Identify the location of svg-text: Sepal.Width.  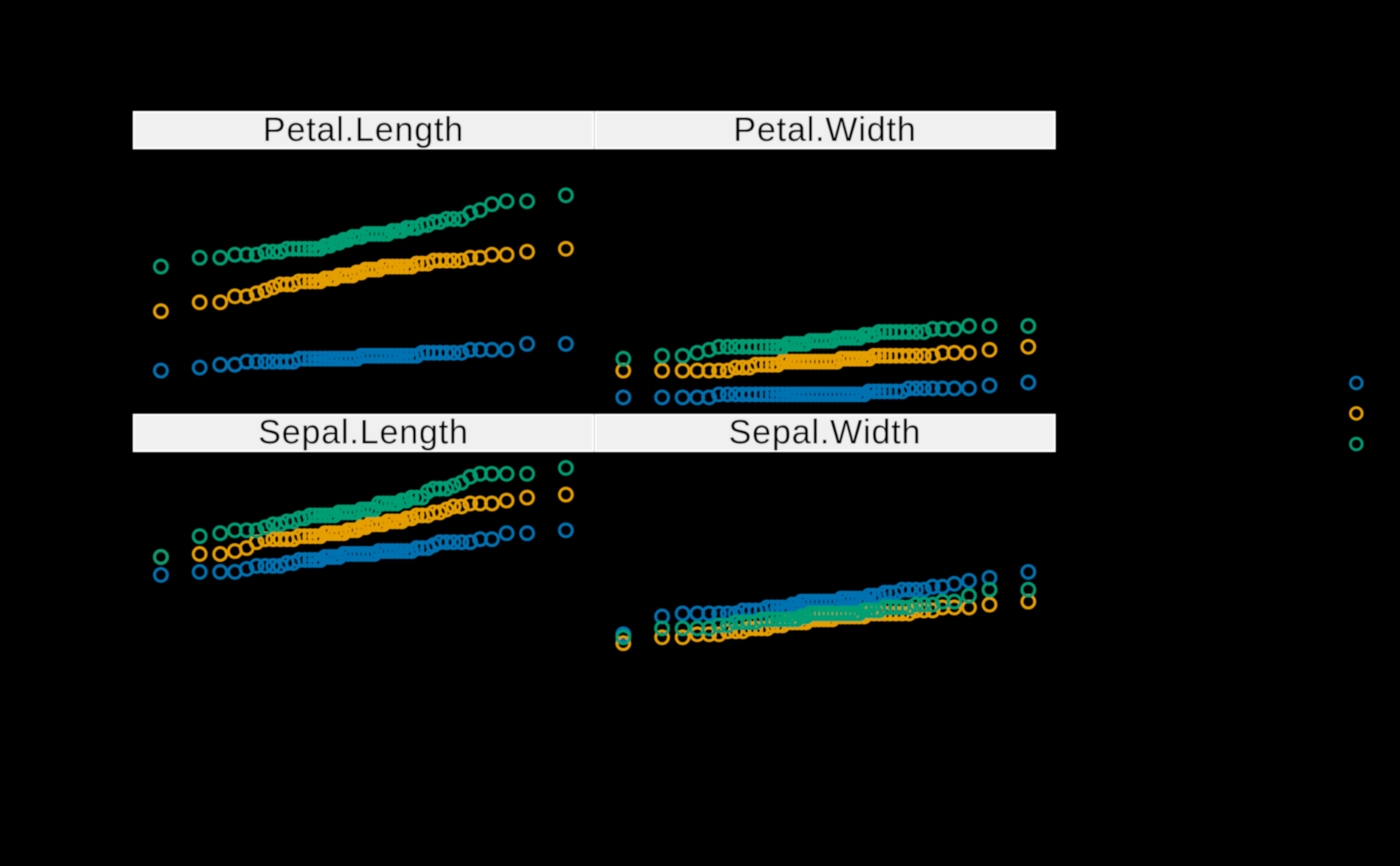
(825, 433).